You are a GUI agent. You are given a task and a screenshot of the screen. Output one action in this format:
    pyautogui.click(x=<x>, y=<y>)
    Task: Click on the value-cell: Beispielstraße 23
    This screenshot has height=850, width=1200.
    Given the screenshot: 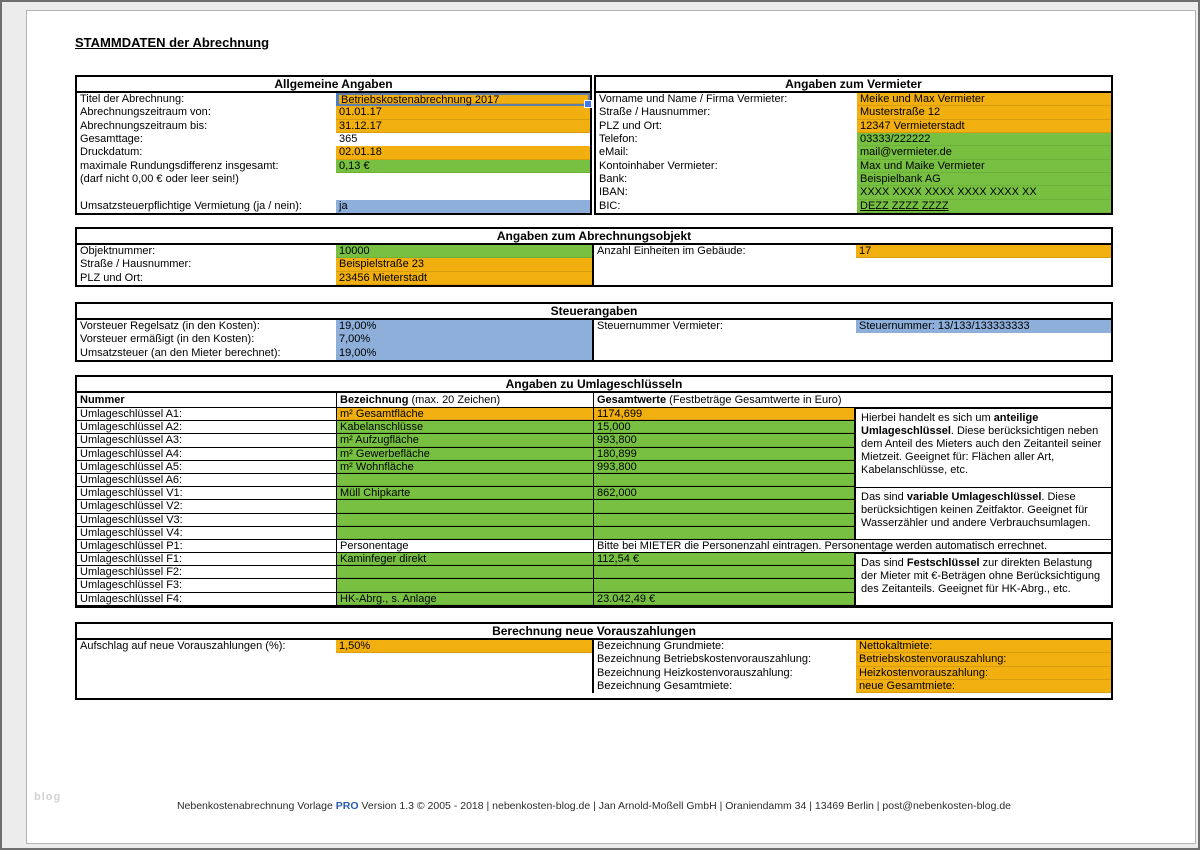 What is the action you would take?
    pyautogui.click(x=464, y=265)
    